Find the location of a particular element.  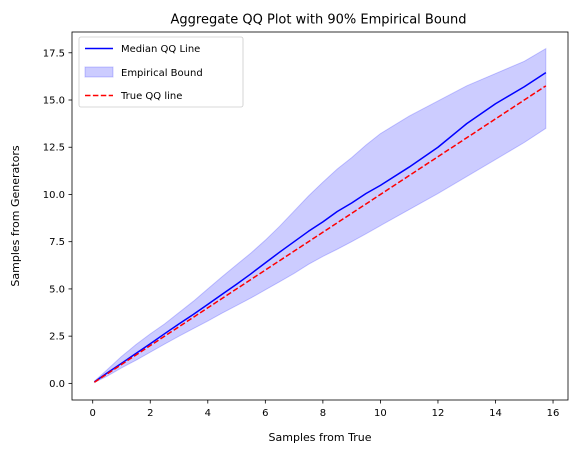

y-tick-label: 15.0 is located at coordinates (54, 101).